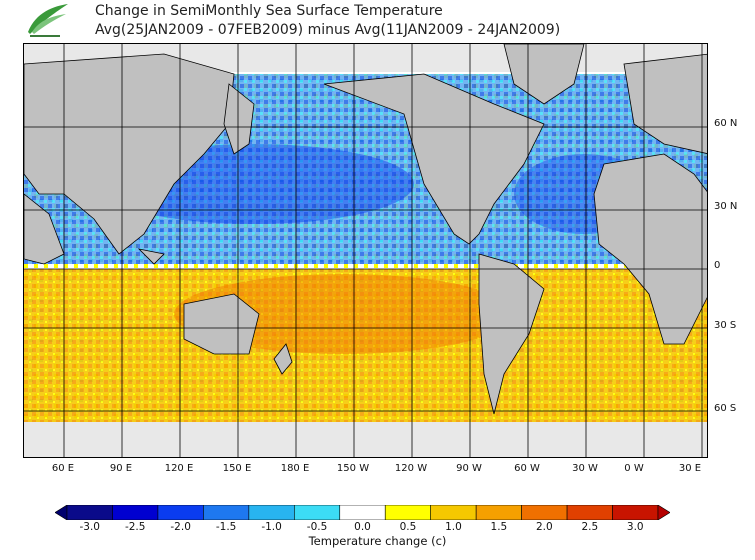 Image resolution: width=755 pixels, height=560 pixels. Describe the element at coordinates (365, 439) in the screenshot. I see `antarctic-ice` at that location.